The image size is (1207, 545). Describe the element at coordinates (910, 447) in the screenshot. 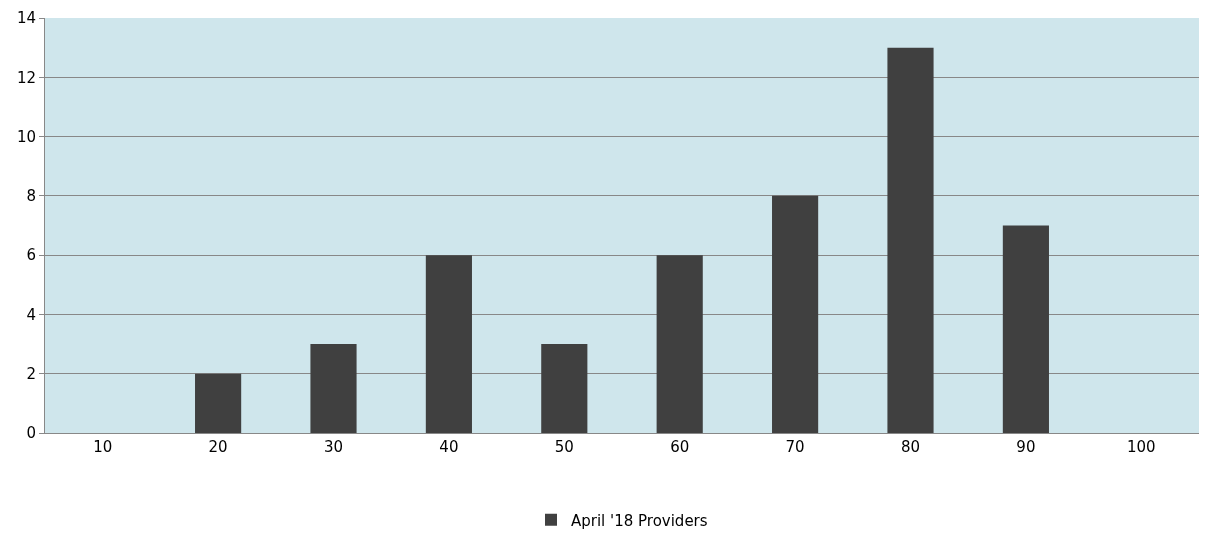

I see `x-tick-label: 80` at that location.